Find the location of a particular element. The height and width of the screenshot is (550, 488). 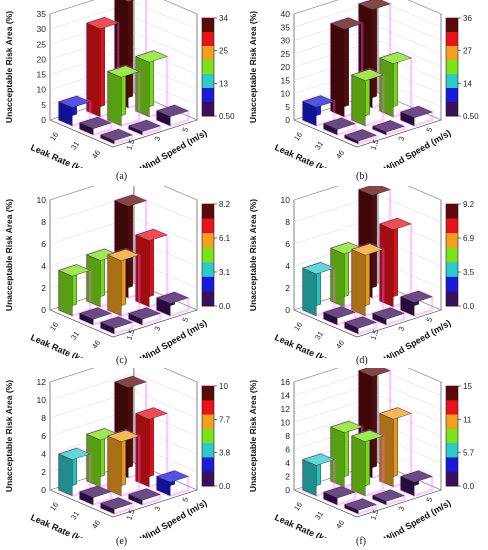

caption-d: (d) is located at coordinates (362, 360).